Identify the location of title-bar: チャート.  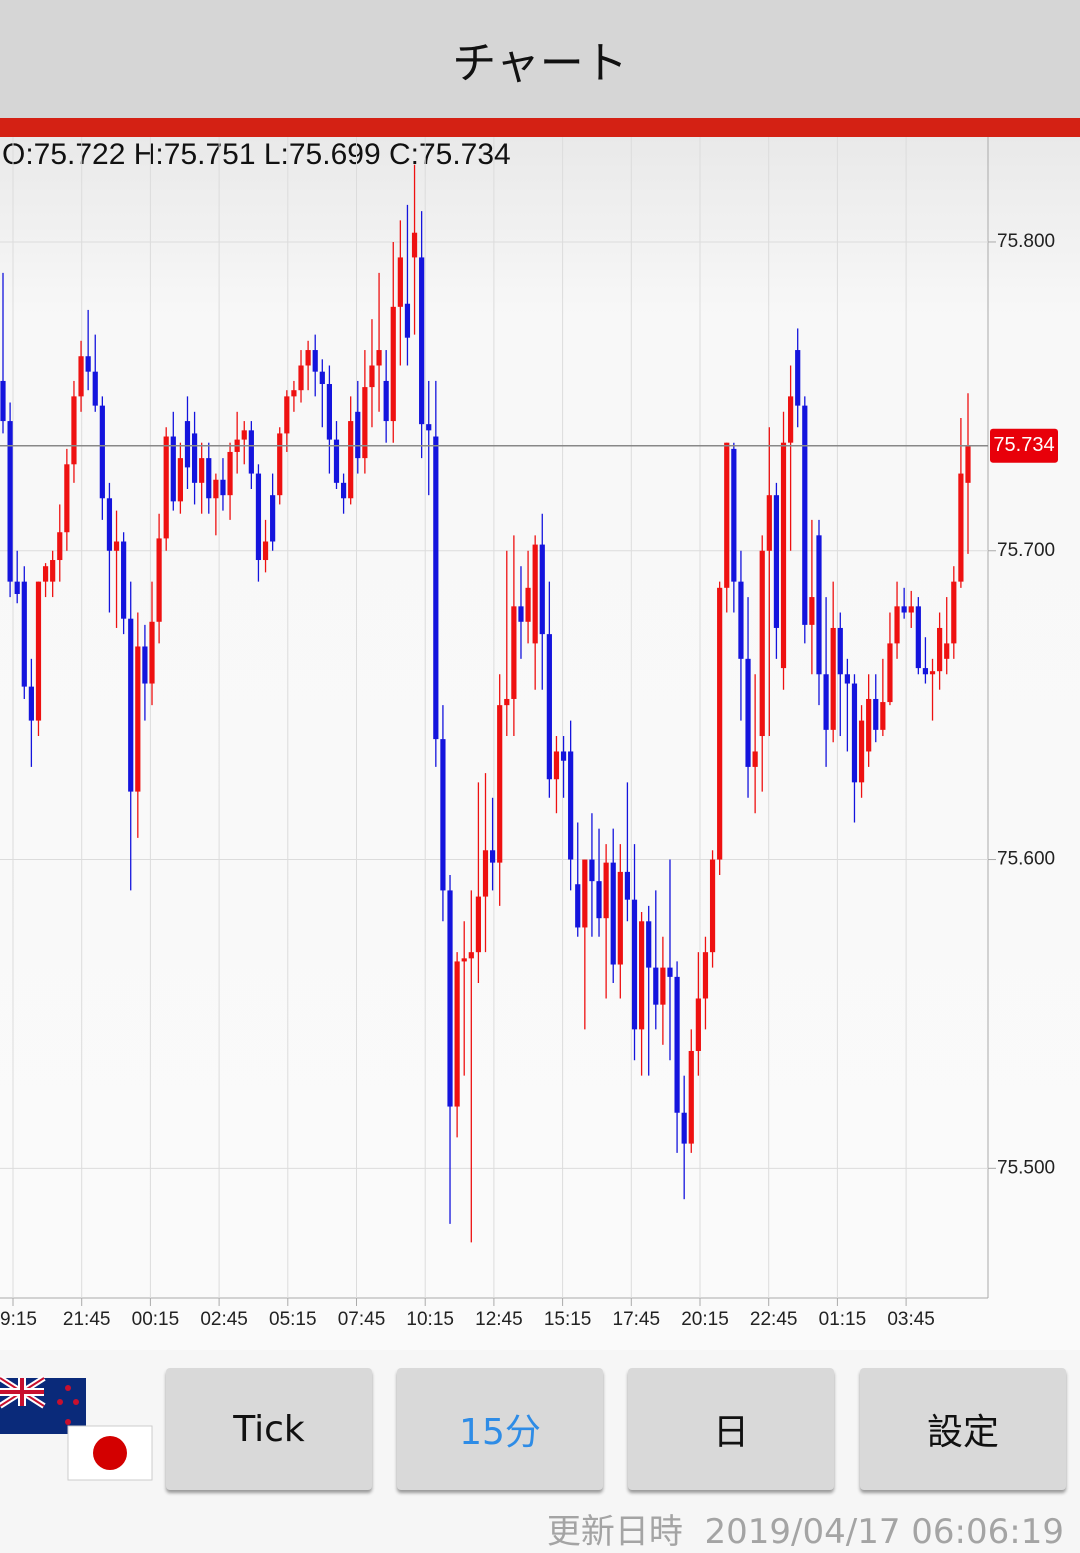
(540, 59).